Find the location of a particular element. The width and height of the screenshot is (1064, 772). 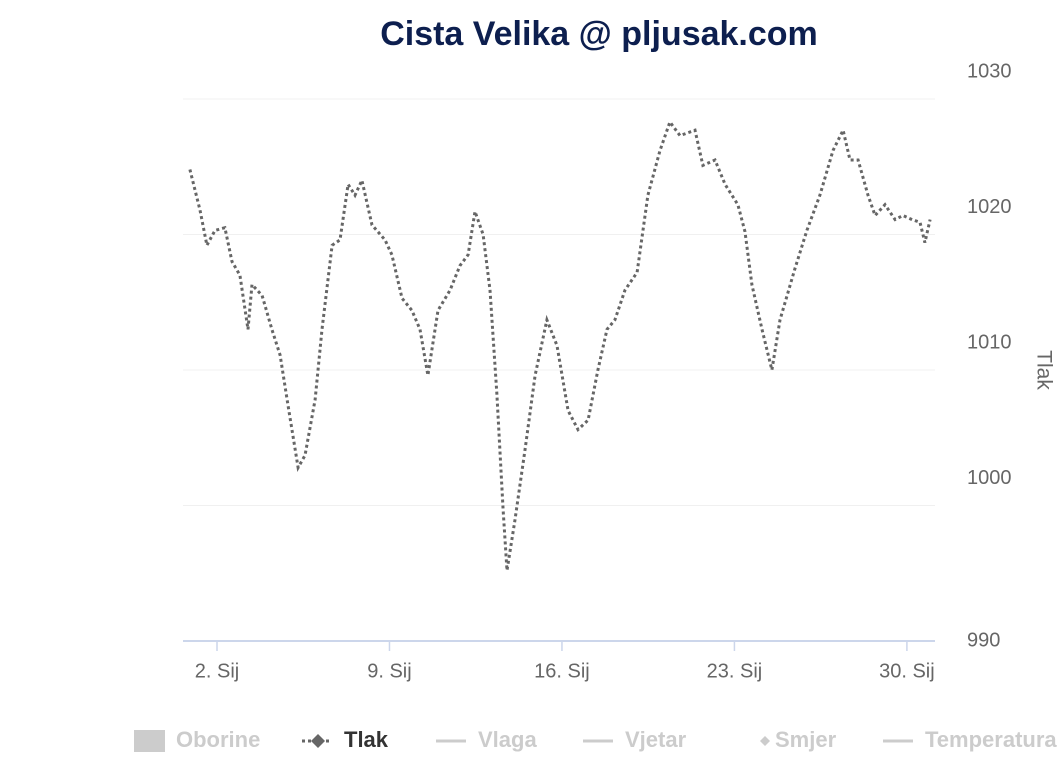

legend-item: Tlak is located at coordinates (366, 739).